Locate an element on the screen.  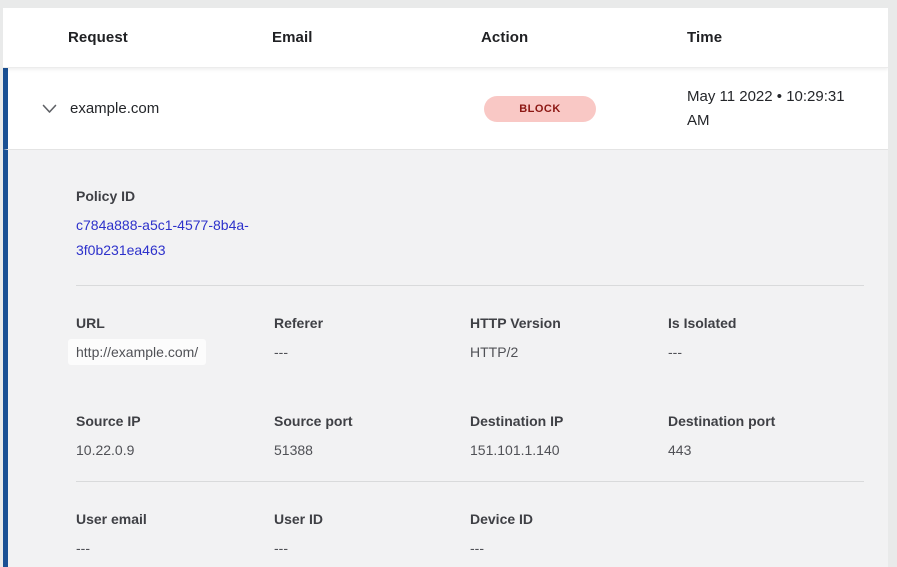
user-id-value: --- is located at coordinates (281, 548).